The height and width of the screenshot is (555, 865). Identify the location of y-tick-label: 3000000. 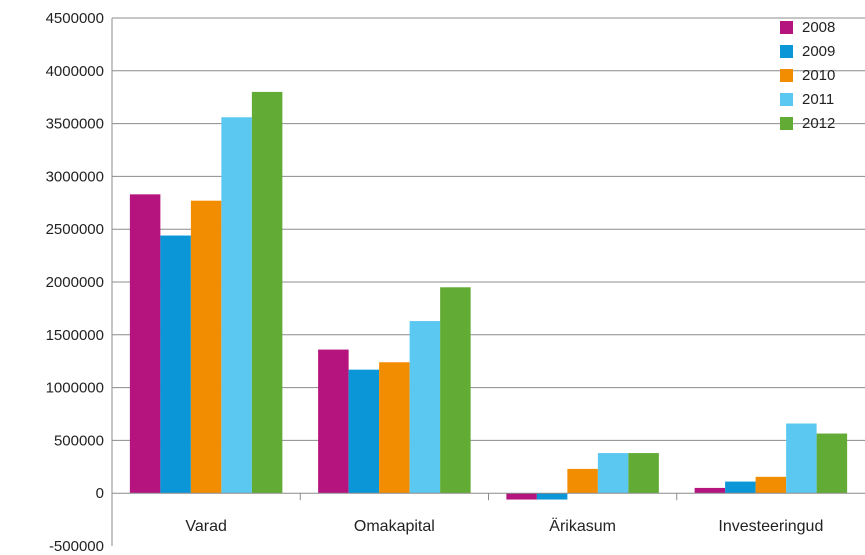
(75, 176).